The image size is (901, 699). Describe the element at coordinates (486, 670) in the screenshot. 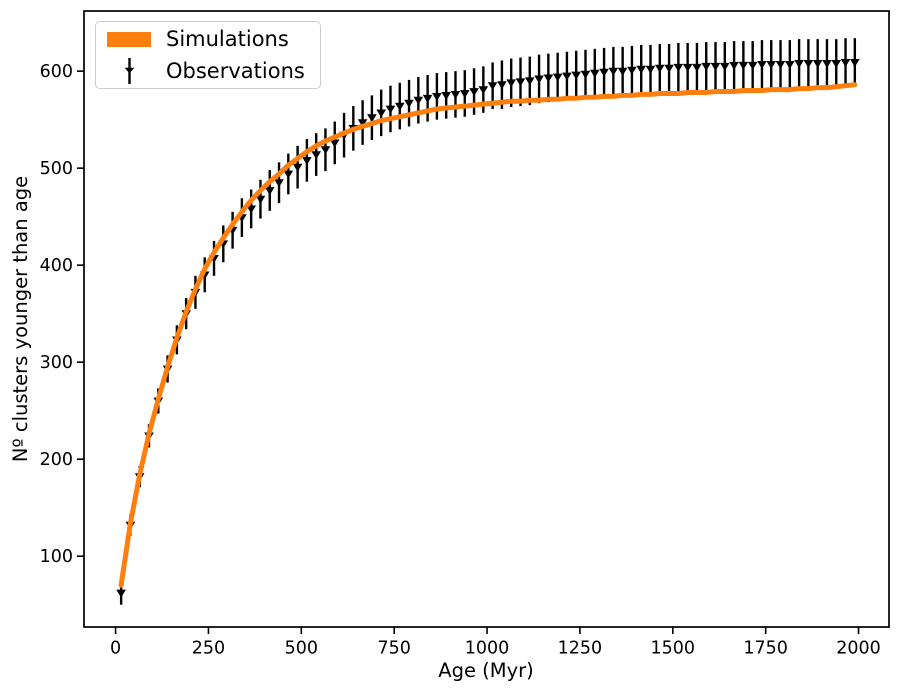

I see `x-axis-label: Age (Myr)` at that location.